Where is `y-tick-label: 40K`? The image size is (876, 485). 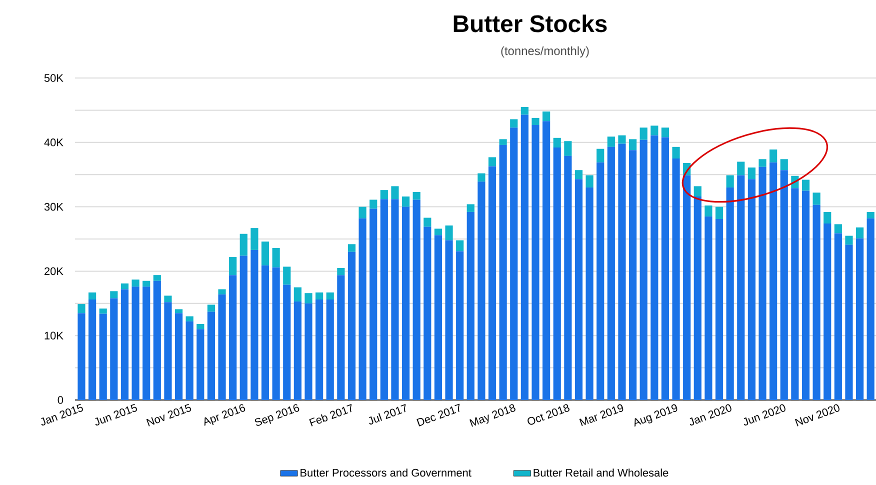
y-tick-label: 40K is located at coordinates (54, 142).